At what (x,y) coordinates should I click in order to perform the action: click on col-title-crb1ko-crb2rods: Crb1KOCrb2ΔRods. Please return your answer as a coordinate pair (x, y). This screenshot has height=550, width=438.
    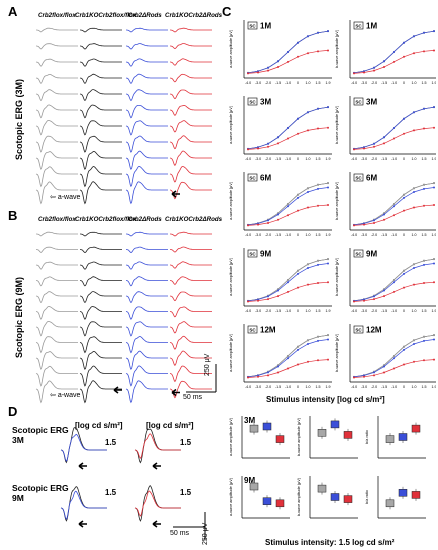
    Looking at the image, I should click on (194, 15).